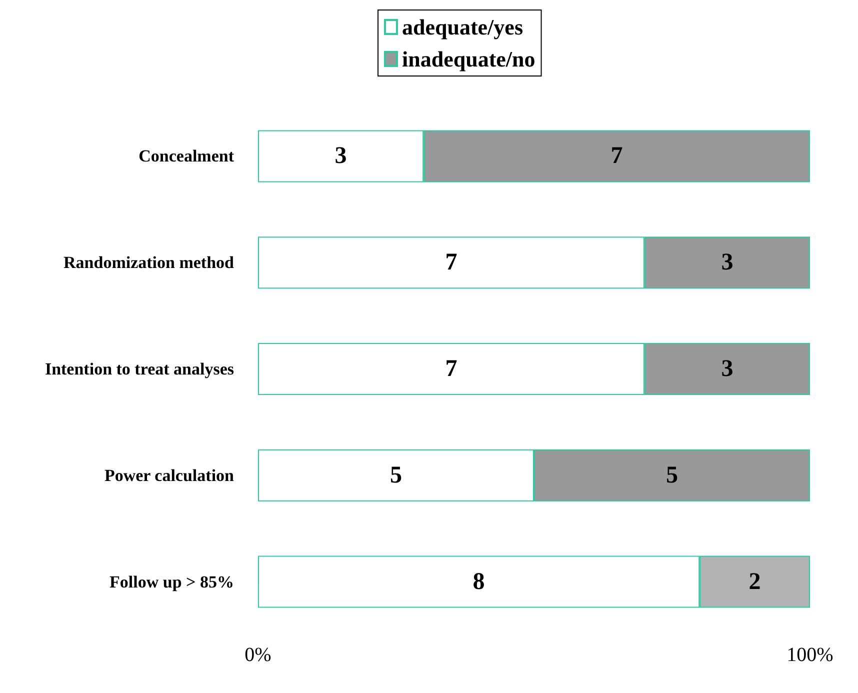 This screenshot has width=858, height=693. I want to click on y-tick-label: Follow up > 85%, so click(172, 582).